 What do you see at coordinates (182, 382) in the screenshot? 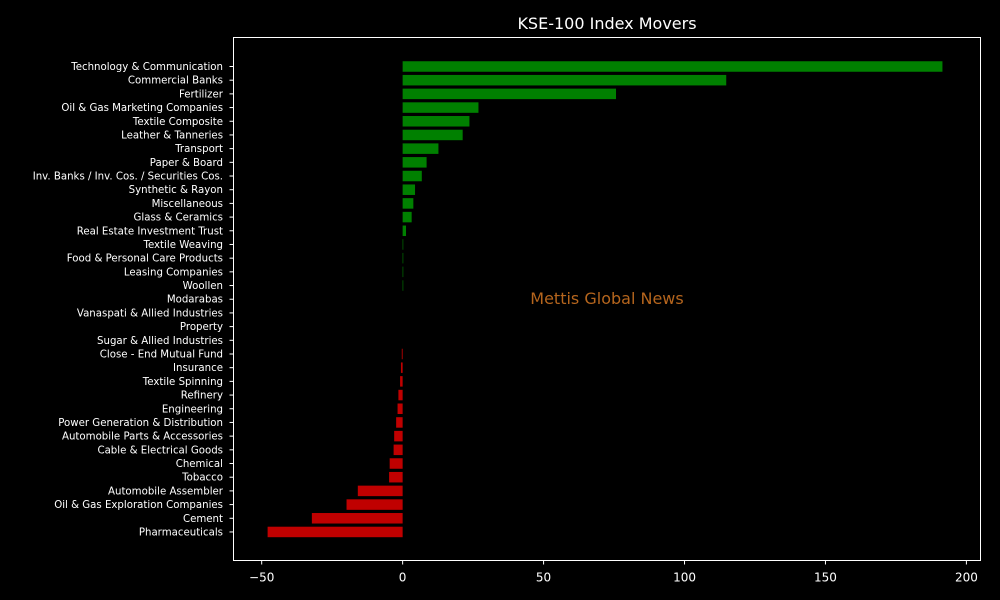
I see `y-tick-label: Textile Spinning` at bounding box center [182, 382].